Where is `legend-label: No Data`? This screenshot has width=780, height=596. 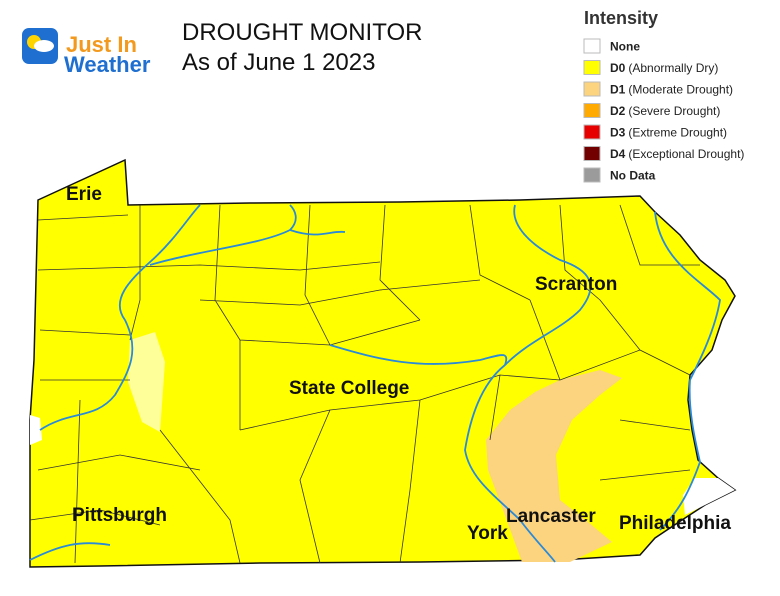
legend-label: No Data is located at coordinates (633, 176).